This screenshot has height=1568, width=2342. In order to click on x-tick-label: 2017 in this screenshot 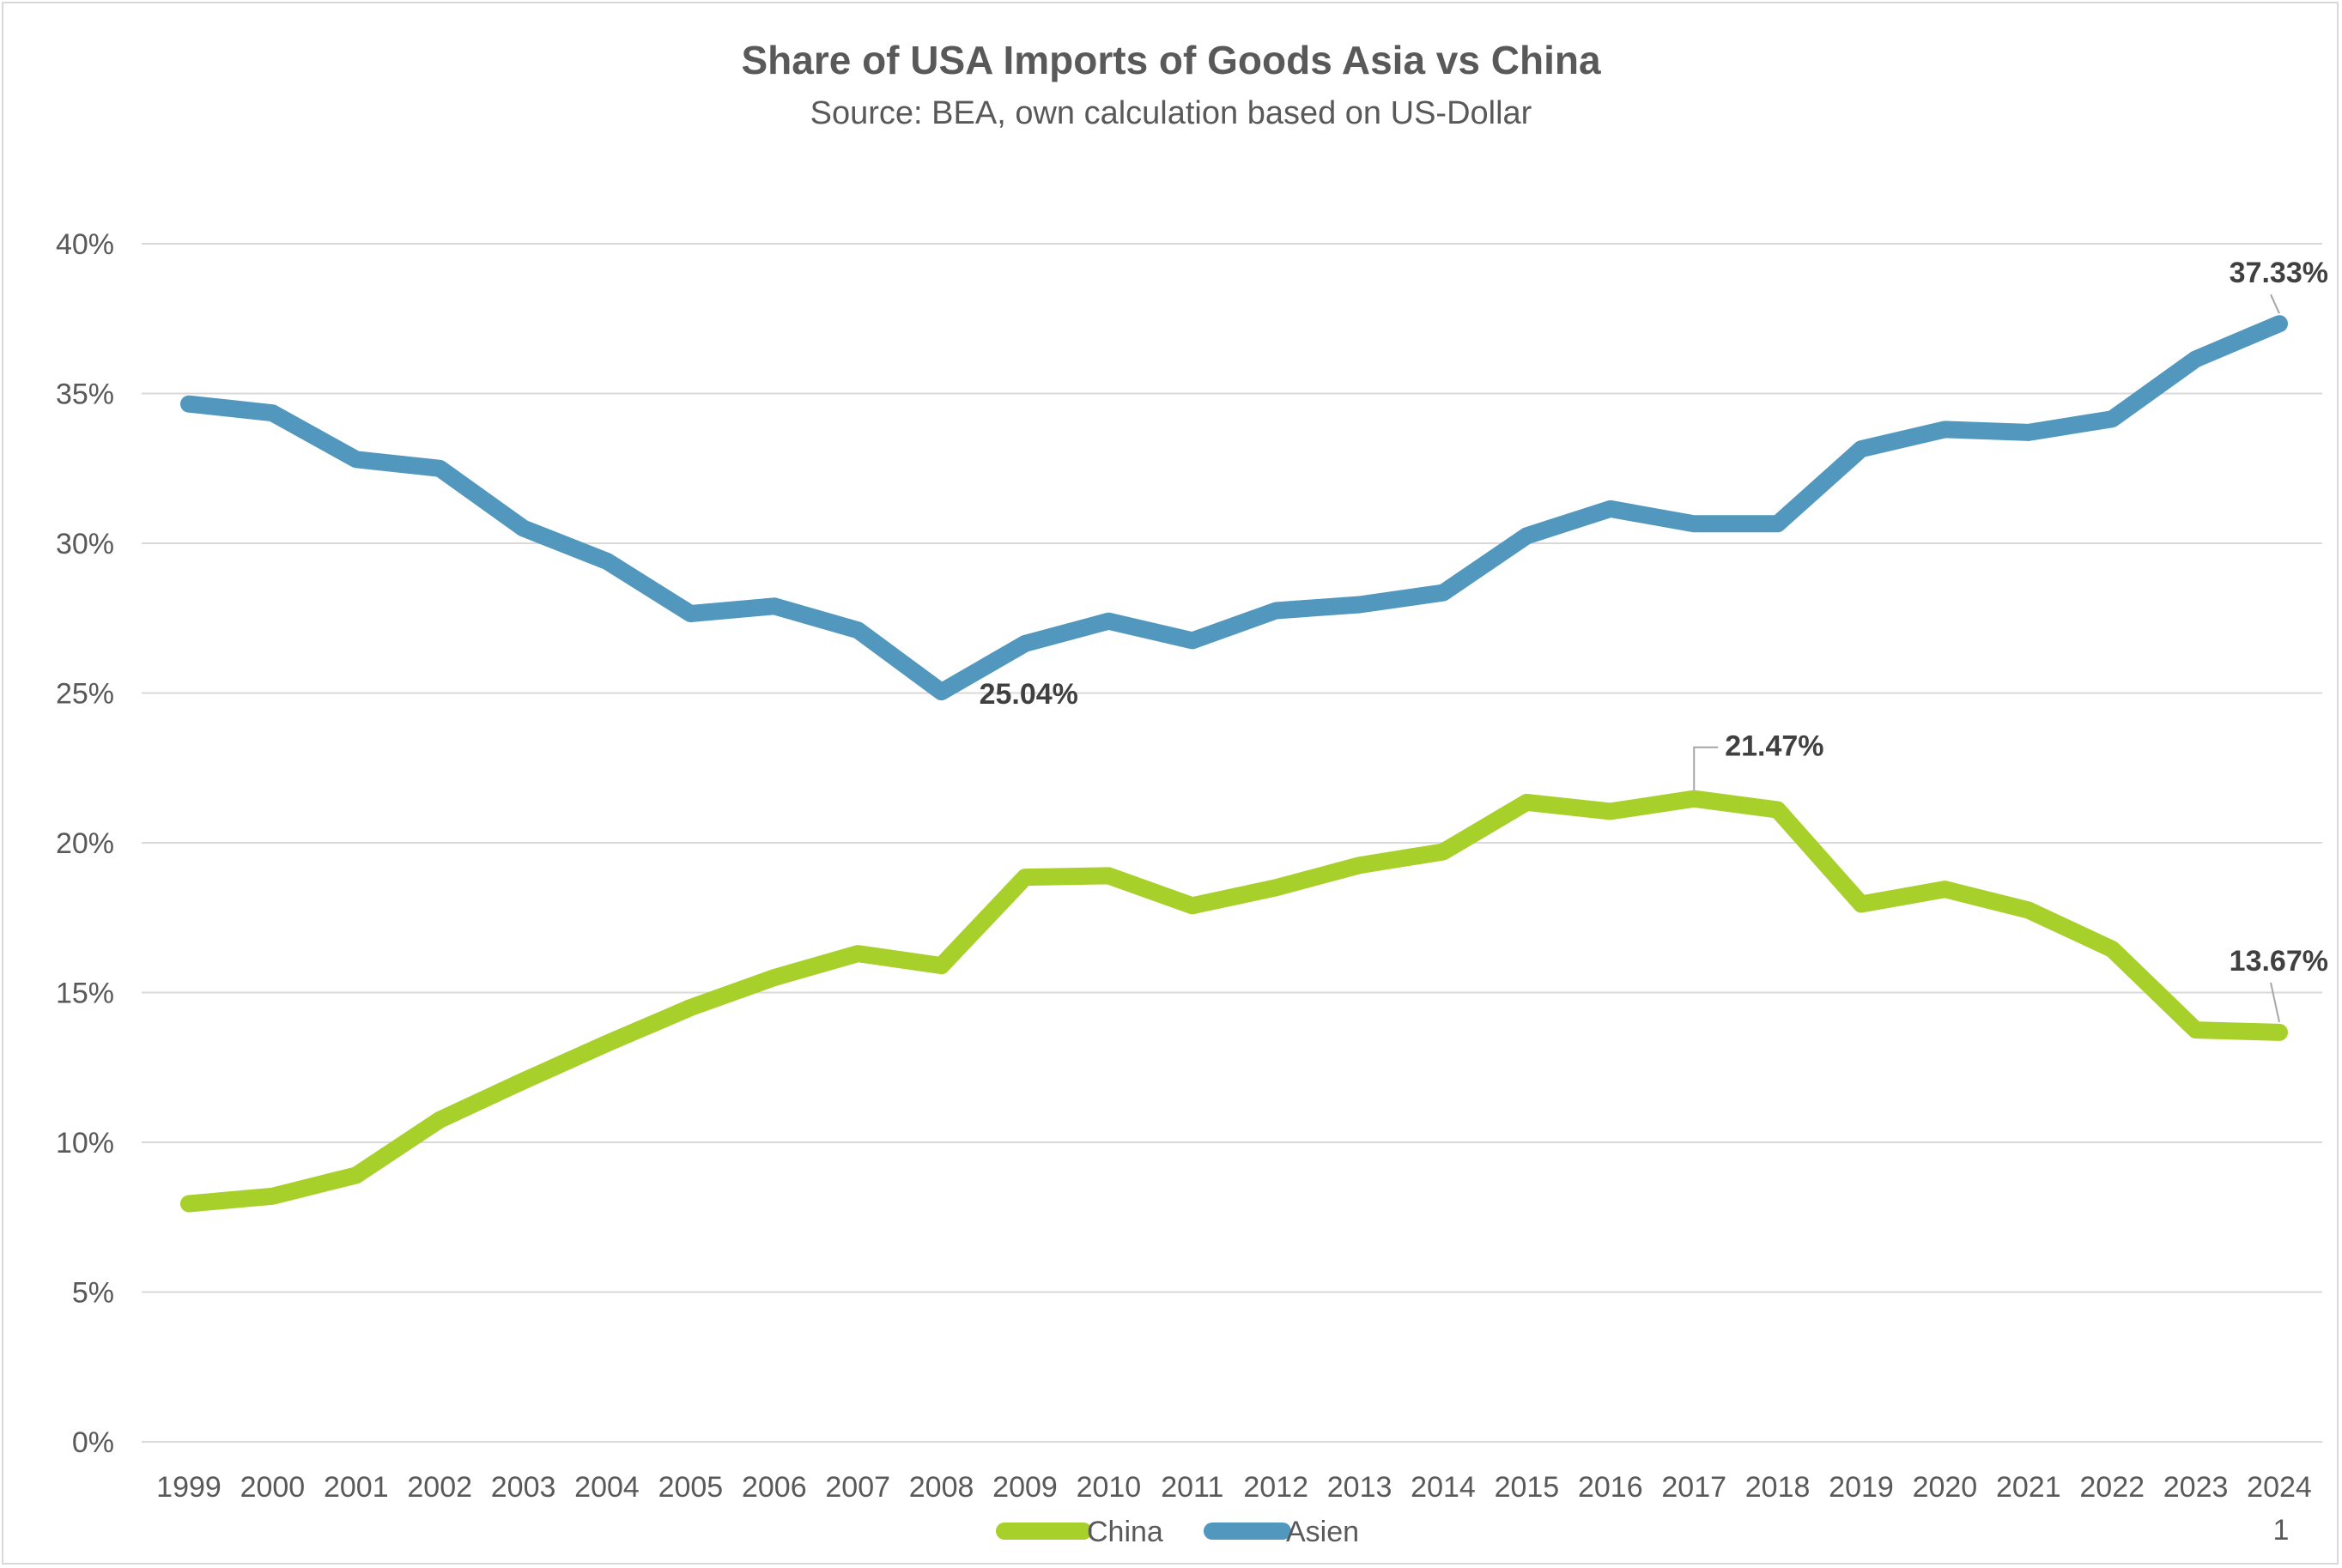, I will do `click(1693, 1487)`.